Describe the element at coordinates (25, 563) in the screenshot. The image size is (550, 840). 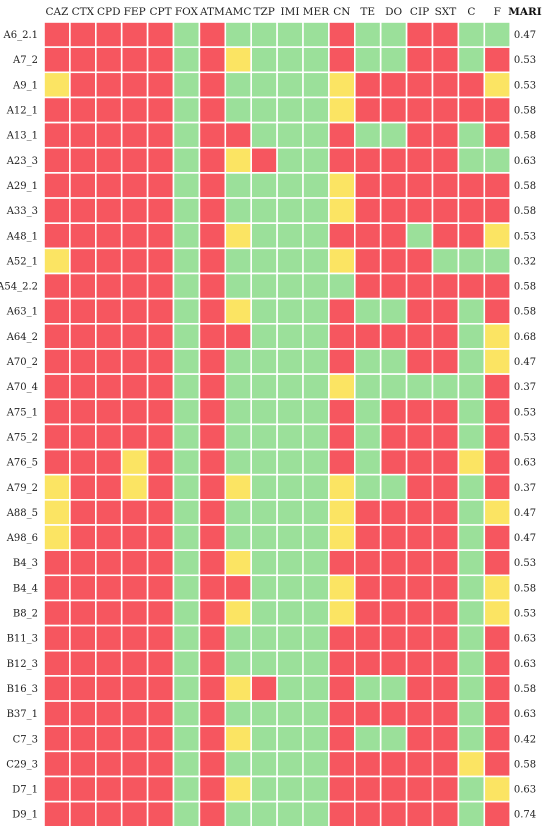
I see `row-label: B4_3` at that location.